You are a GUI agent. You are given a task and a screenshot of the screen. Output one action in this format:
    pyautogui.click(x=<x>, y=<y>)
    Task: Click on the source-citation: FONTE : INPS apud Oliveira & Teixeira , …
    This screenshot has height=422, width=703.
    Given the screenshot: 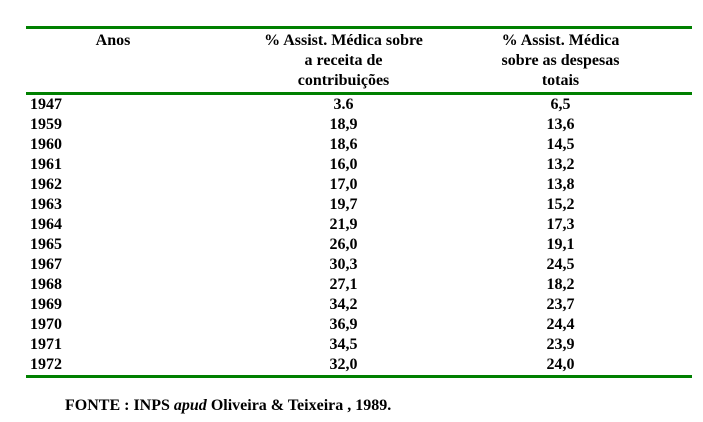 What is the action you would take?
    pyautogui.click(x=228, y=406)
    